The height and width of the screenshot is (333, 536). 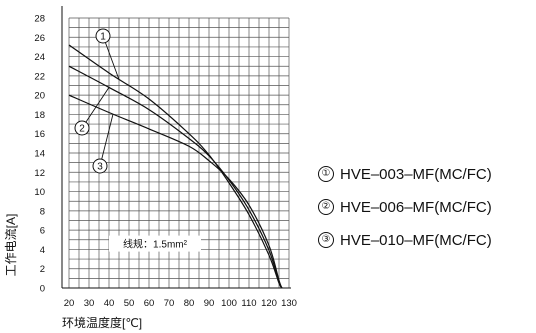 I want to click on y-tick-label: 22, so click(x=39, y=76).